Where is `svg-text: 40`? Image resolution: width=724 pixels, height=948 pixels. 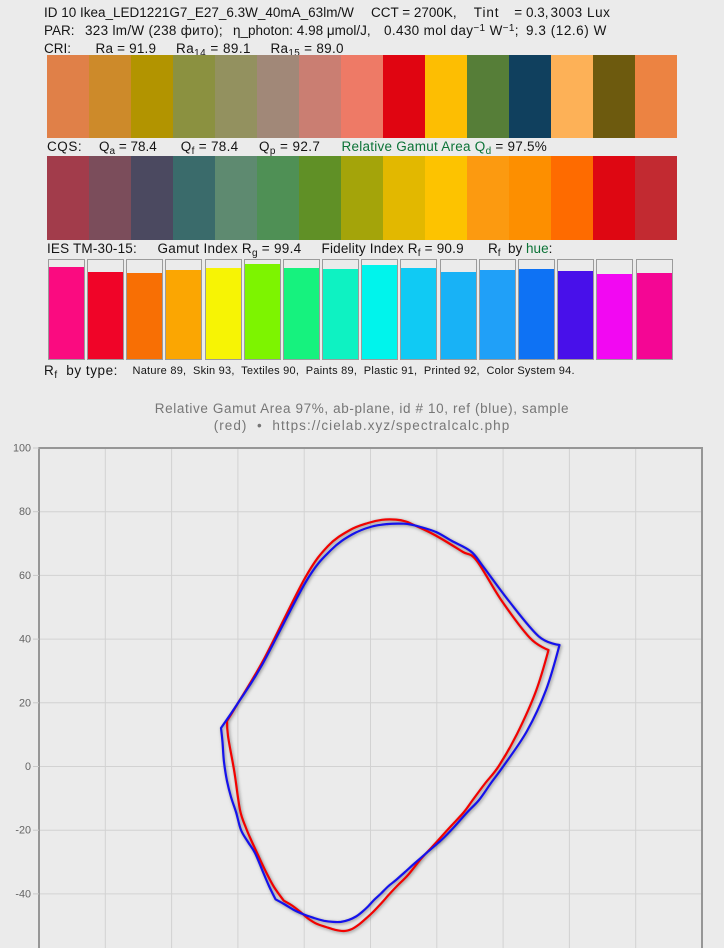
svg-text: 40 is located at coordinates (25, 640).